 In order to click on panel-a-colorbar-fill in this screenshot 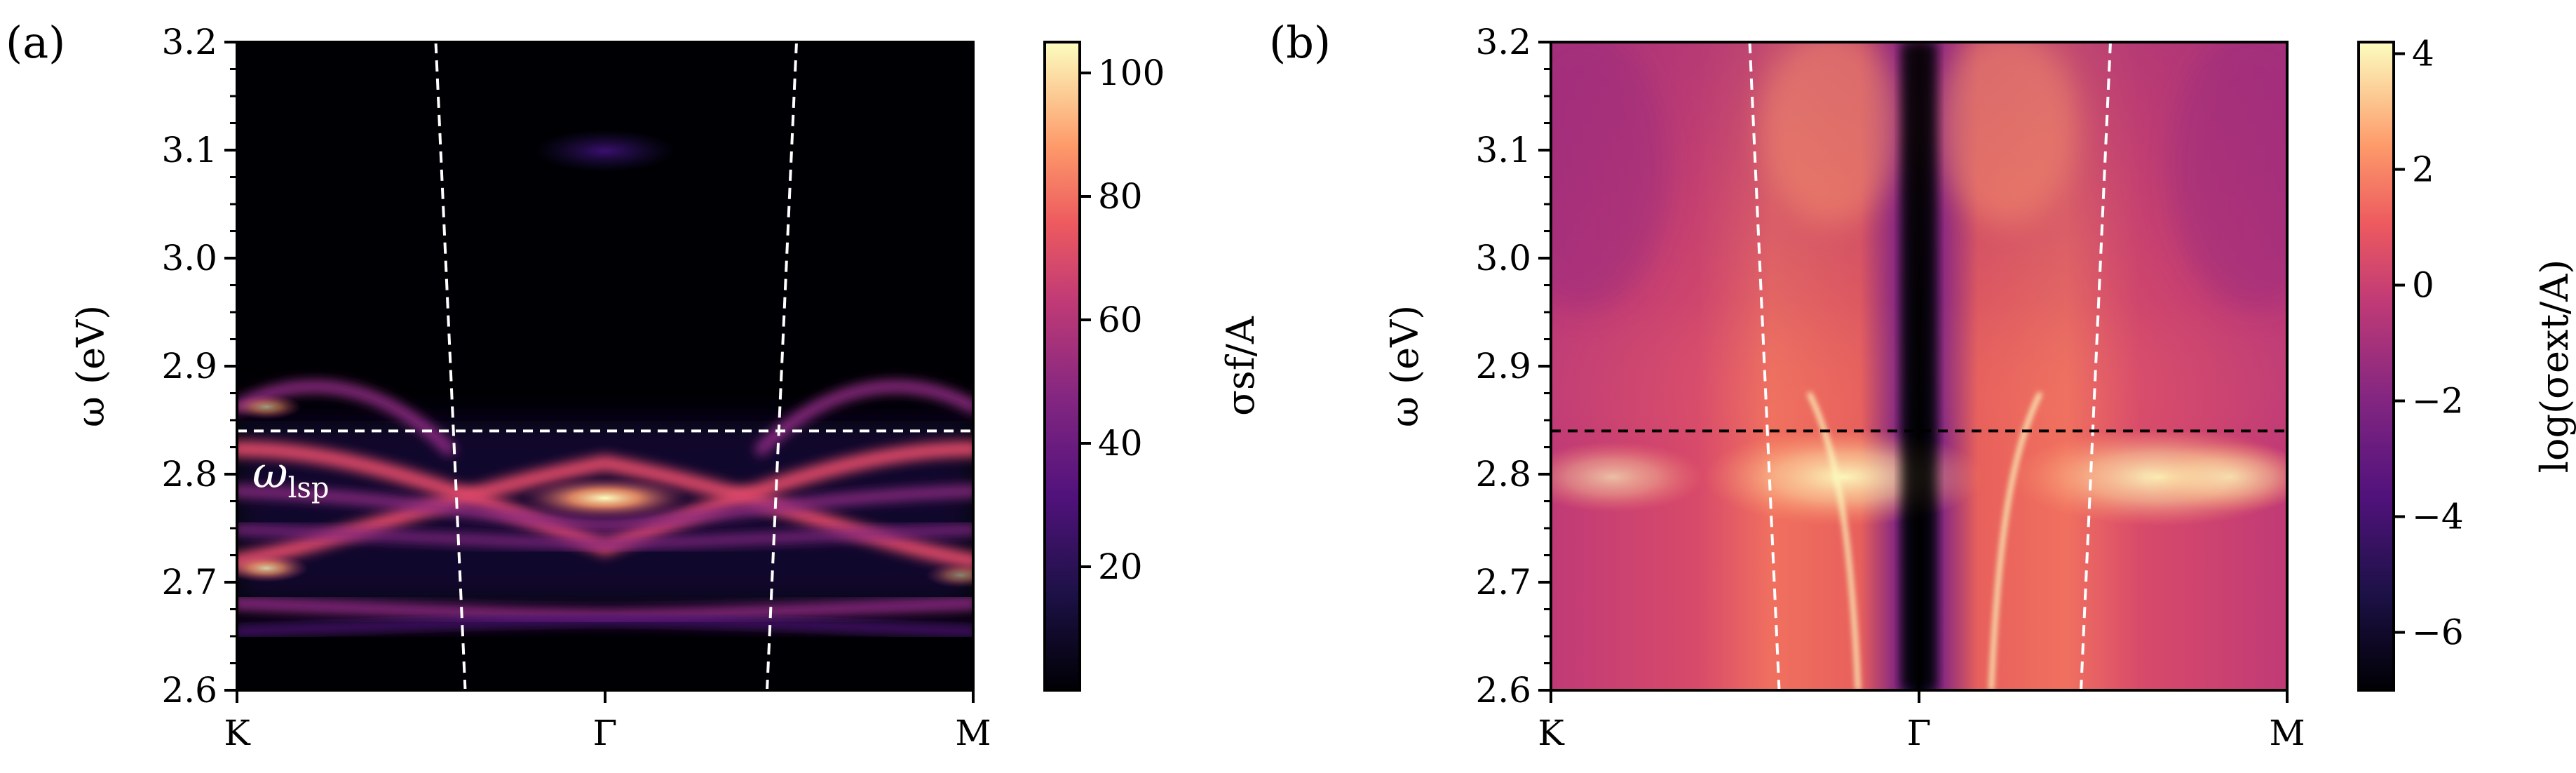, I will do `click(1062, 366)`.